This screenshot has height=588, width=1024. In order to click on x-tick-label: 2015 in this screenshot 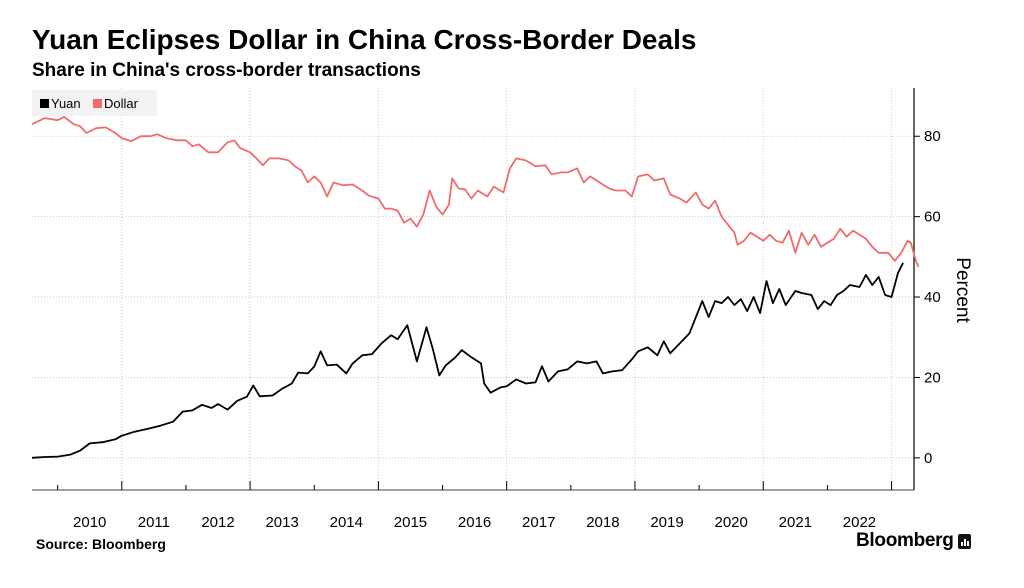, I will do `click(410, 522)`.